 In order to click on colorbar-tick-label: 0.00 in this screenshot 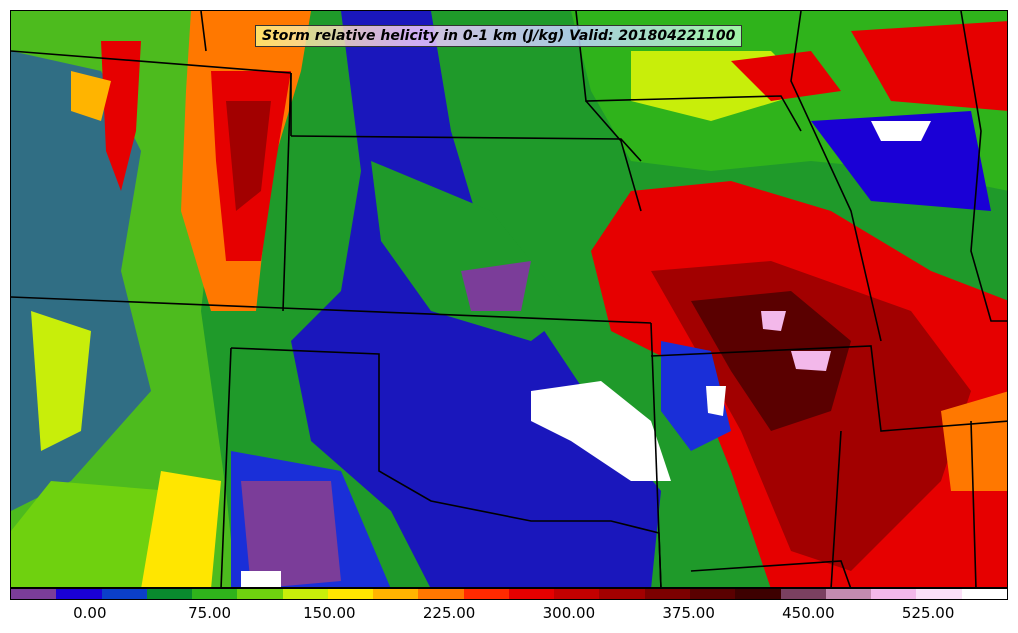, I will do `click(90, 613)`.